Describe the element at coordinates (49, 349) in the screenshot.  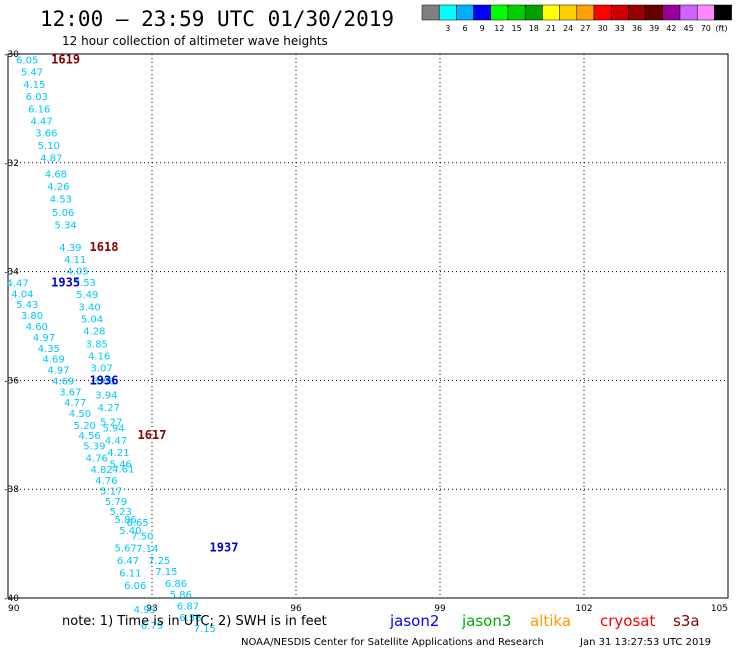
I see `wave-height-label: 4.35` at that location.